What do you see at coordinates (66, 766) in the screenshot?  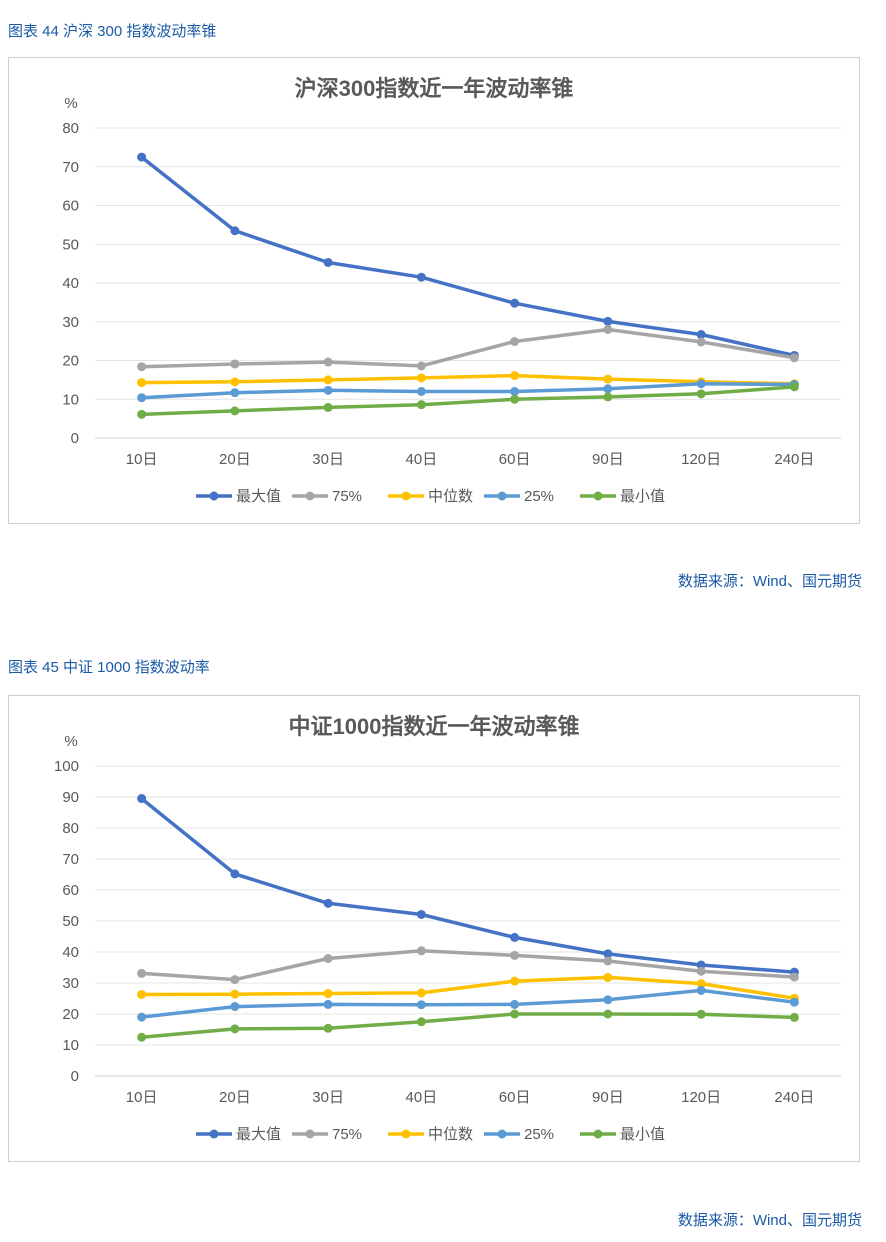 I see `y-tick-label: 100` at bounding box center [66, 766].